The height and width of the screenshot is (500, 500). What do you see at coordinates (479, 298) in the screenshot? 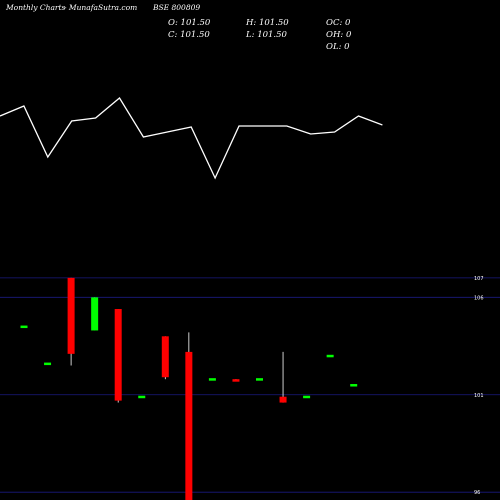
I see `y-tick-label: 106` at bounding box center [479, 298].